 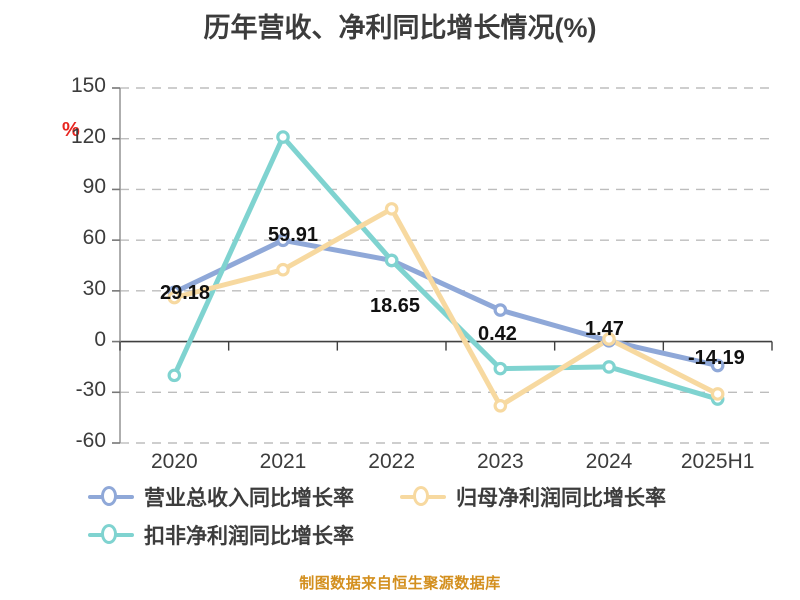 I want to click on y-axis-tick-label: 60, so click(x=94, y=238).